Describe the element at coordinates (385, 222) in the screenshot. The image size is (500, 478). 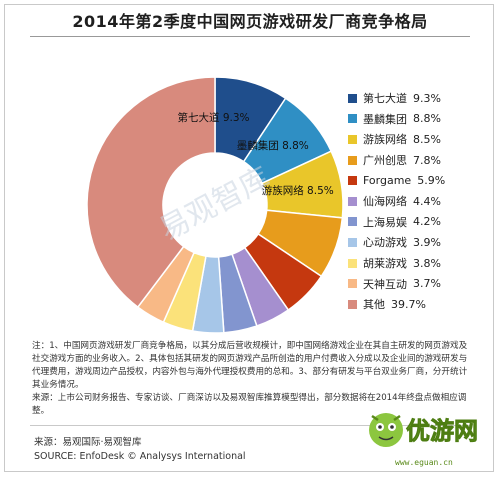
I see `legend-label: 上海易娱` at that location.